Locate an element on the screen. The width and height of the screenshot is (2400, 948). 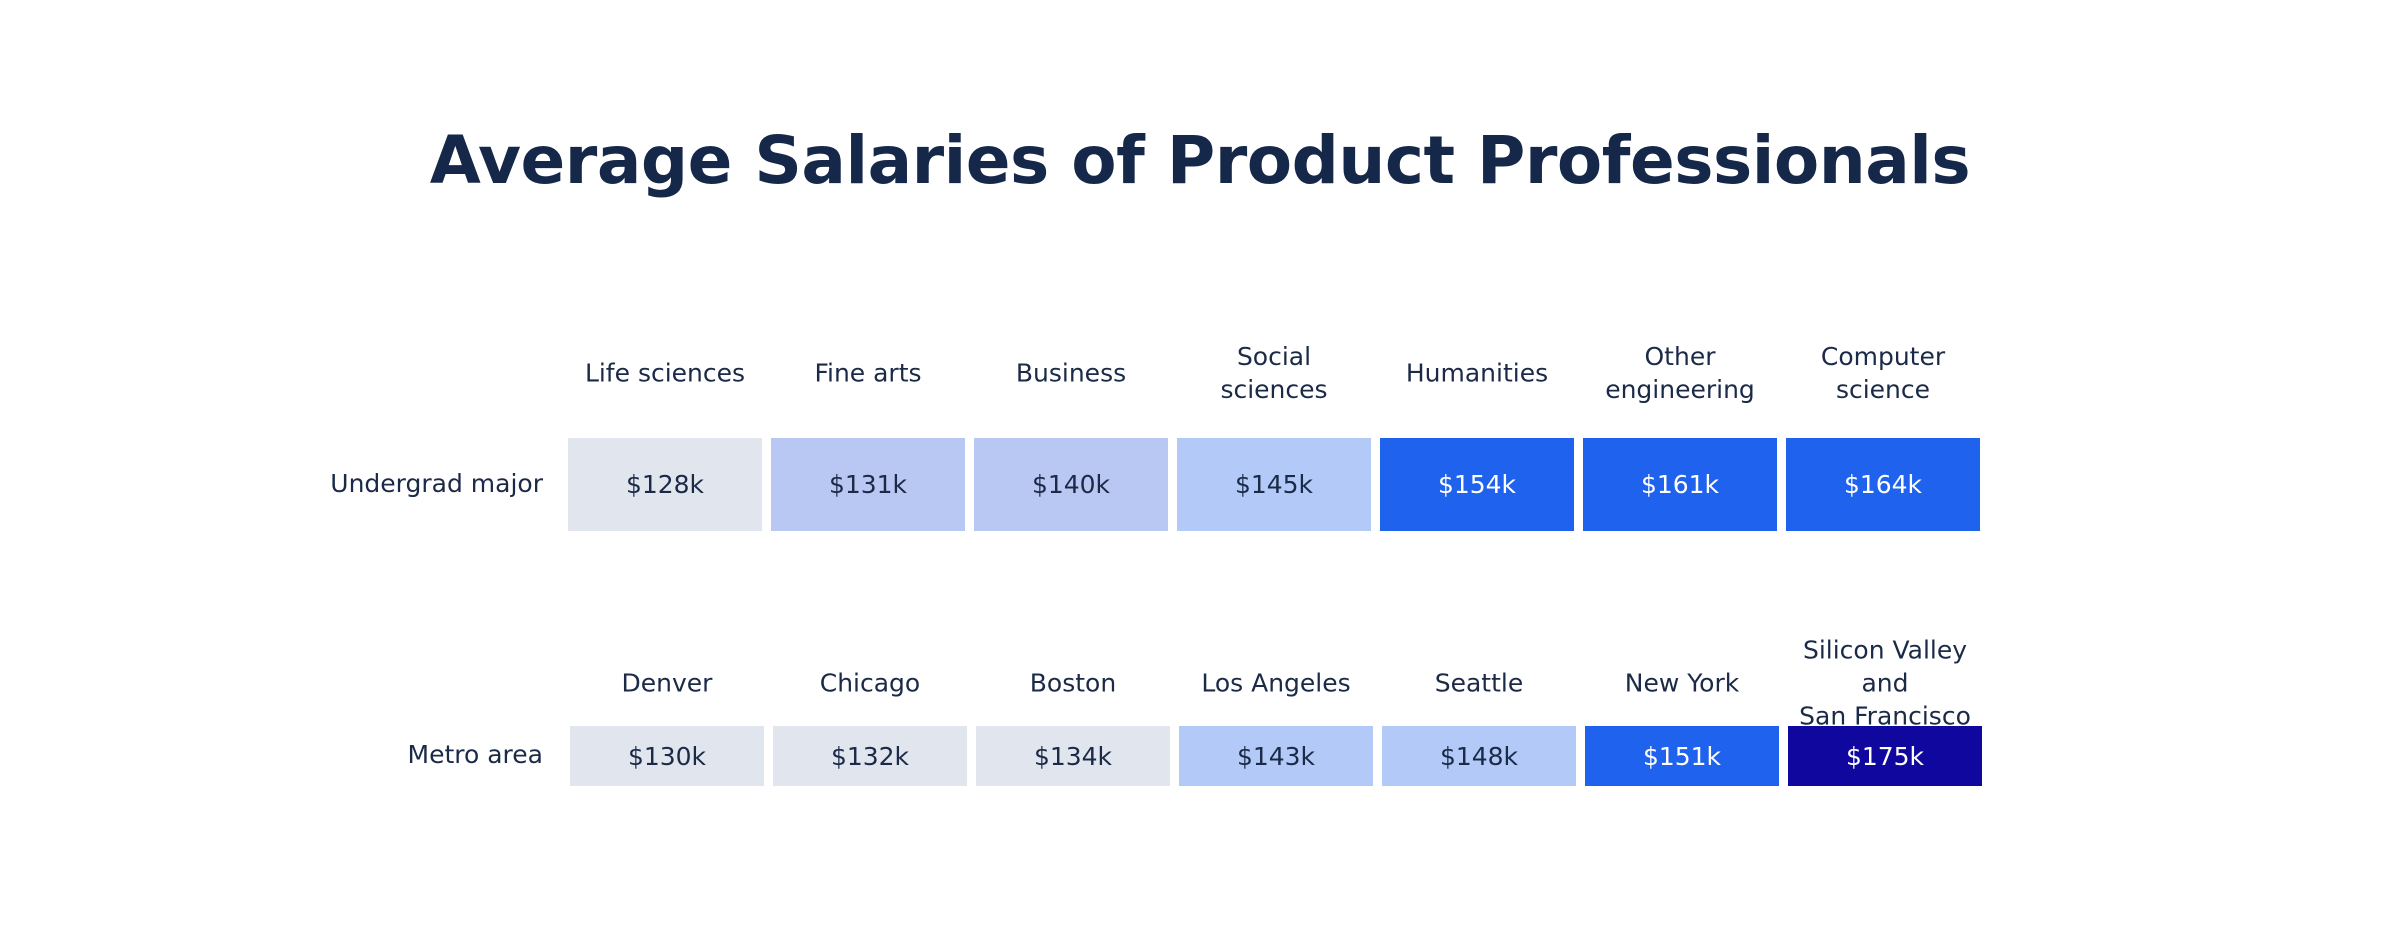
heatmap-cell: $143k is located at coordinates (1276, 756).